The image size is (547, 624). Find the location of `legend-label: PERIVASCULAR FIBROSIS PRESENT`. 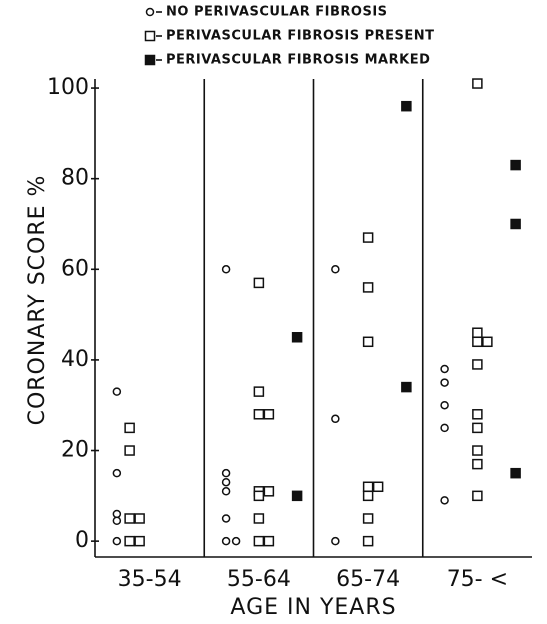

legend-label: PERIVASCULAR FIBROSIS PRESENT is located at coordinates (300, 36).